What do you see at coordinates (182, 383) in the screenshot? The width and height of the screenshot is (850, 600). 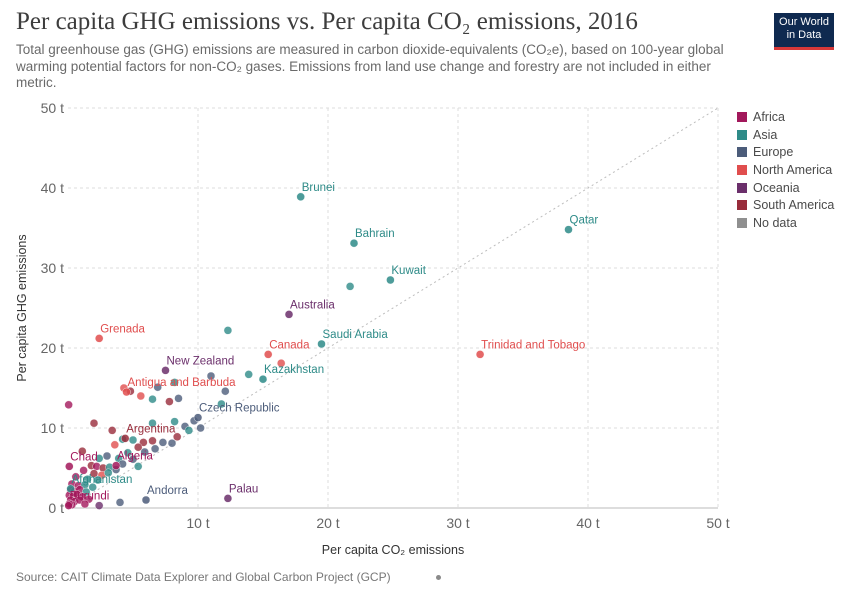 I see `point-label: Antigua and Barbuda` at bounding box center [182, 383].